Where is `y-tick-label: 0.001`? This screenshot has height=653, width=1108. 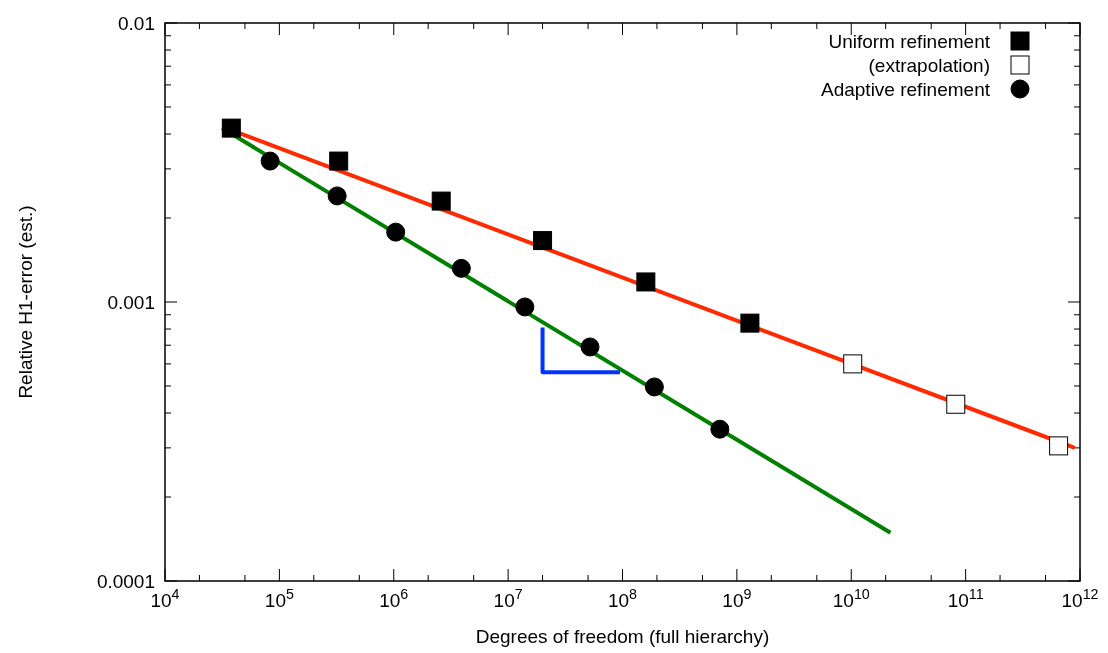
y-tick-label: 0.001 is located at coordinates (131, 302).